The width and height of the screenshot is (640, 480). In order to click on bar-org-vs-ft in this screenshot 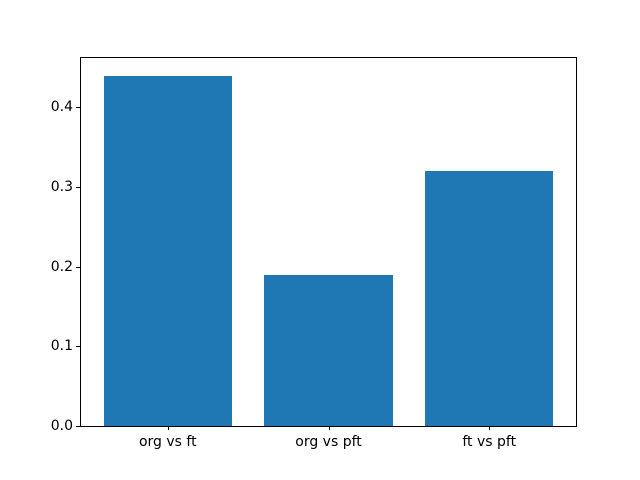, I will do `click(168, 250)`.